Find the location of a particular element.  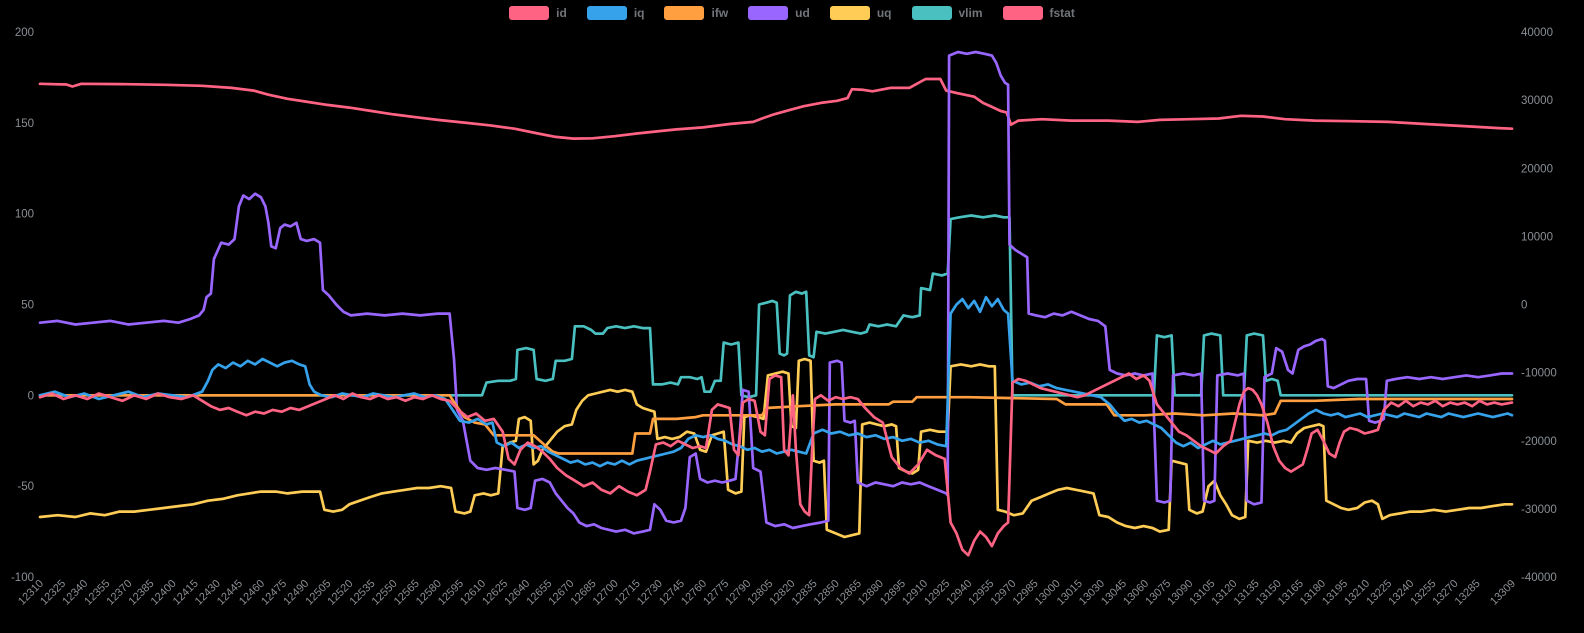

chart-legend: id iq ifw ud uq vlim fstat is located at coordinates (792, 13).